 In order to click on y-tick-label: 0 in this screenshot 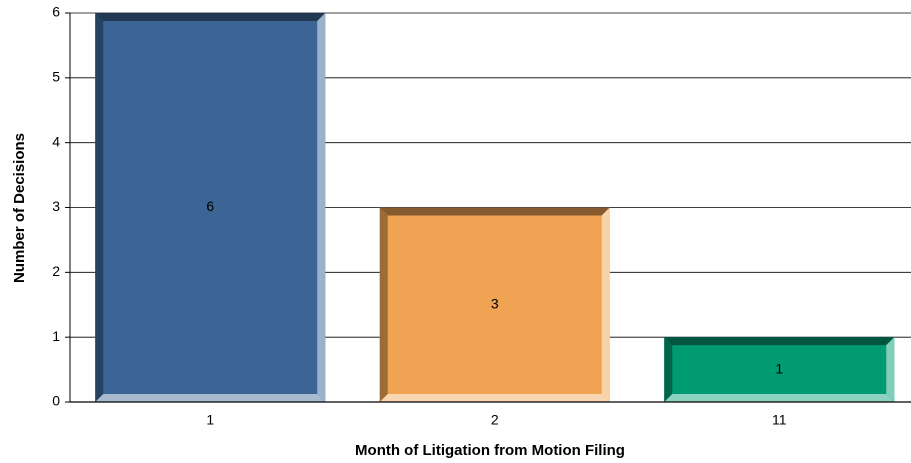, I will do `click(56, 401)`.